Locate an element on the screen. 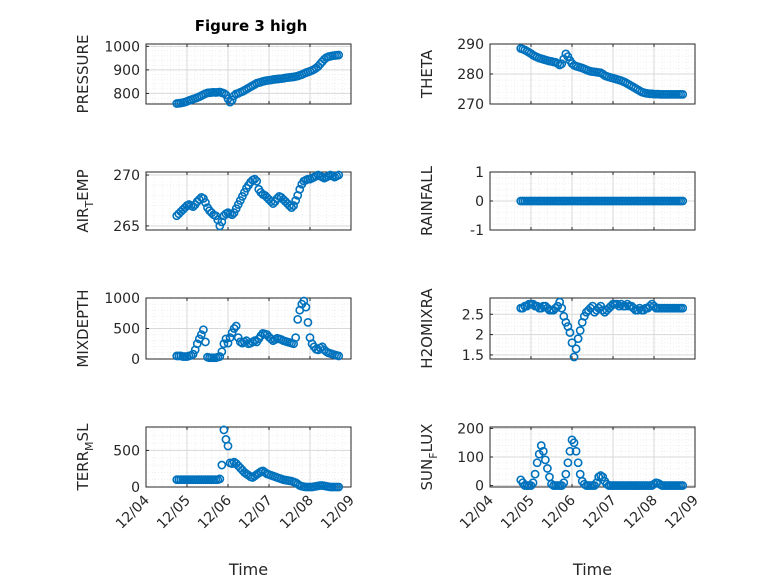  subplot-theta: 270 280 290 THETA is located at coordinates (557, 75).